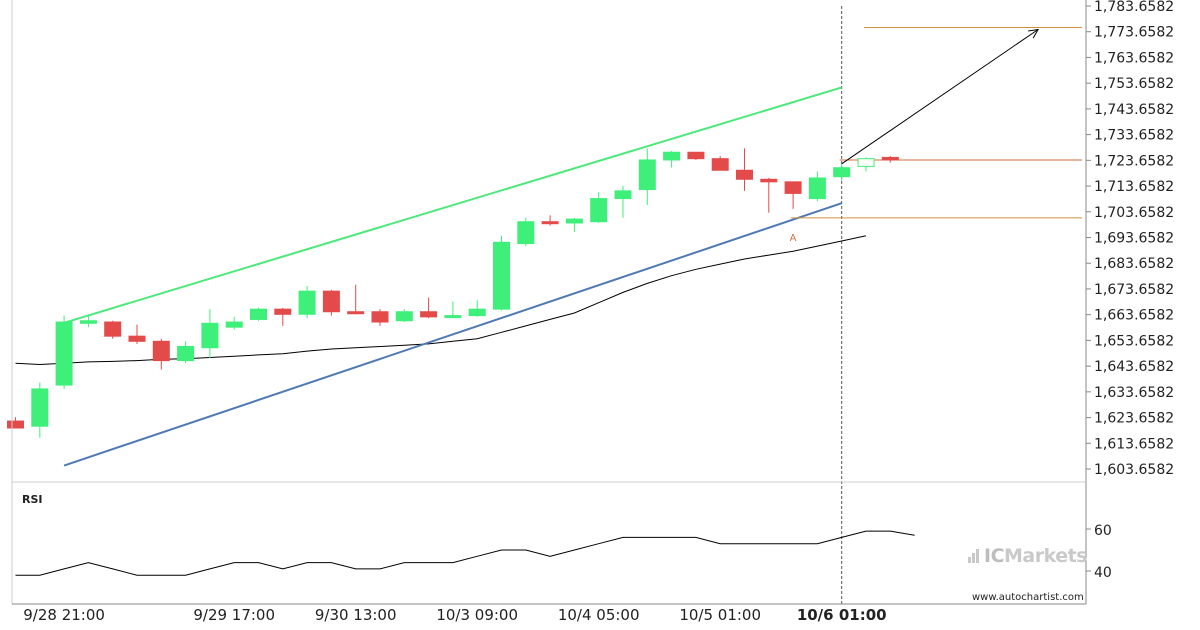 This screenshot has width=1200, height=630. I want to click on y-tick-label: 1,623.6582, so click(1134, 419).